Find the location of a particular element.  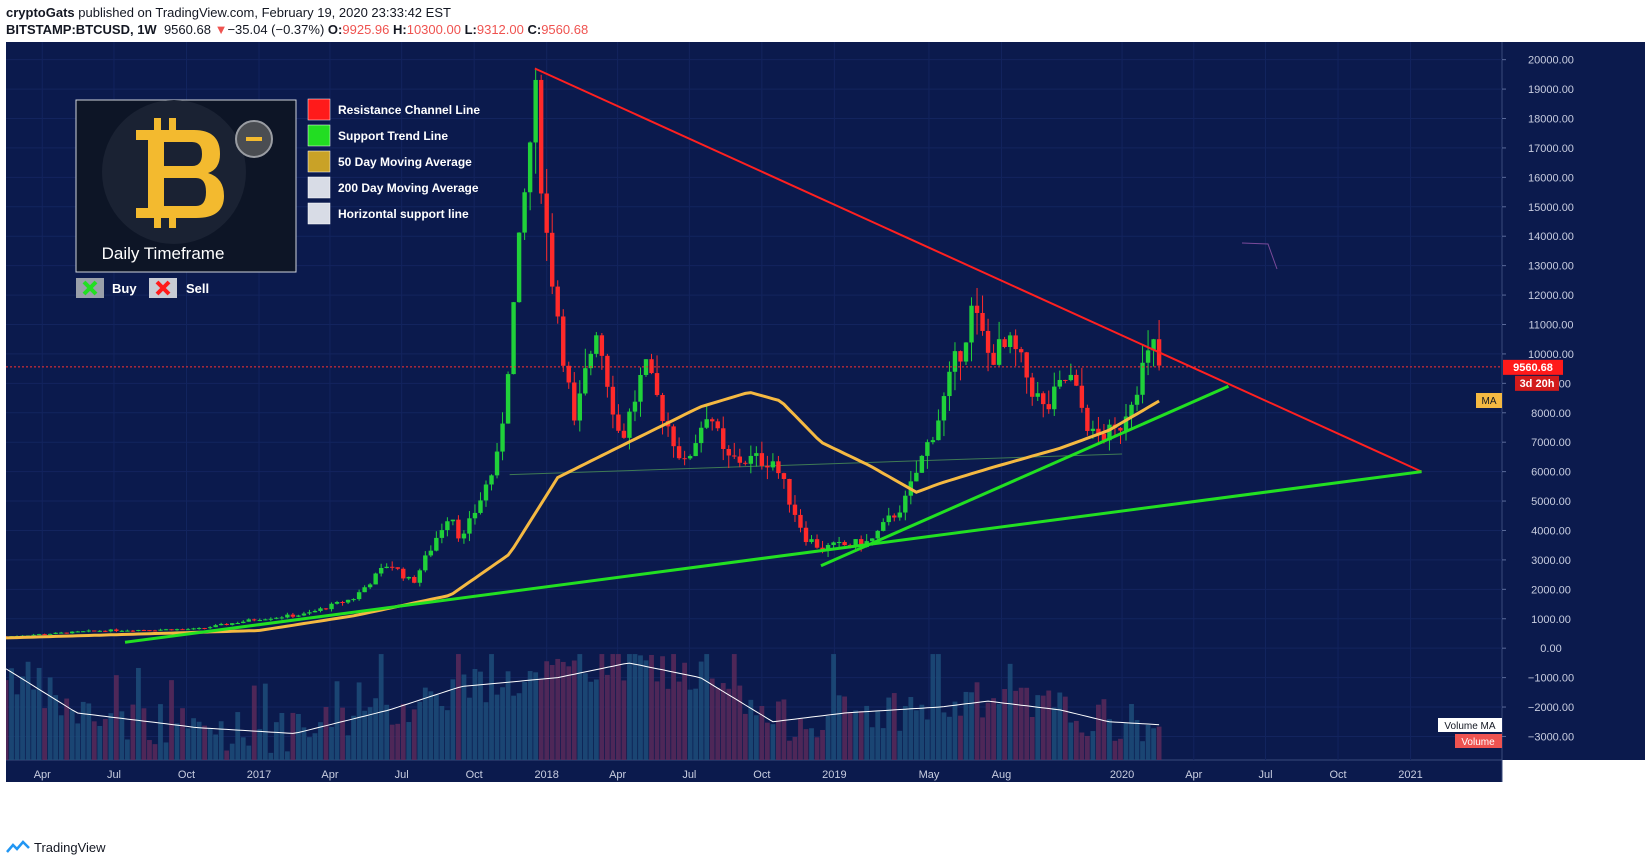

volume-ma-line is located at coordinates (583, 698).